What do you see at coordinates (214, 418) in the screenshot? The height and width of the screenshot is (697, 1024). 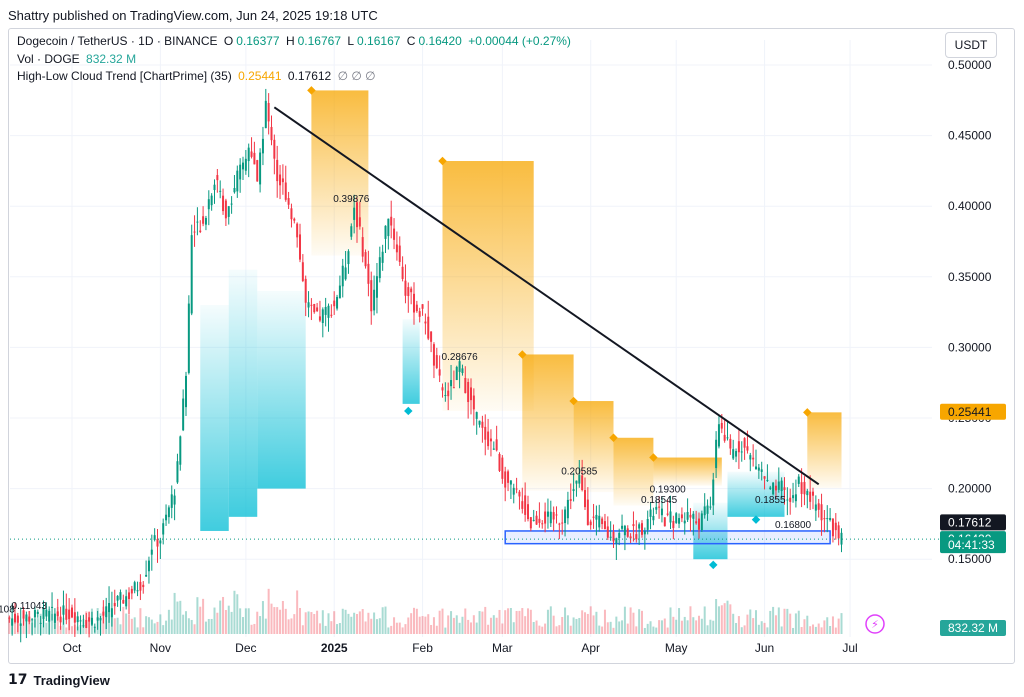 I see `bullish-cloud` at bounding box center [214, 418].